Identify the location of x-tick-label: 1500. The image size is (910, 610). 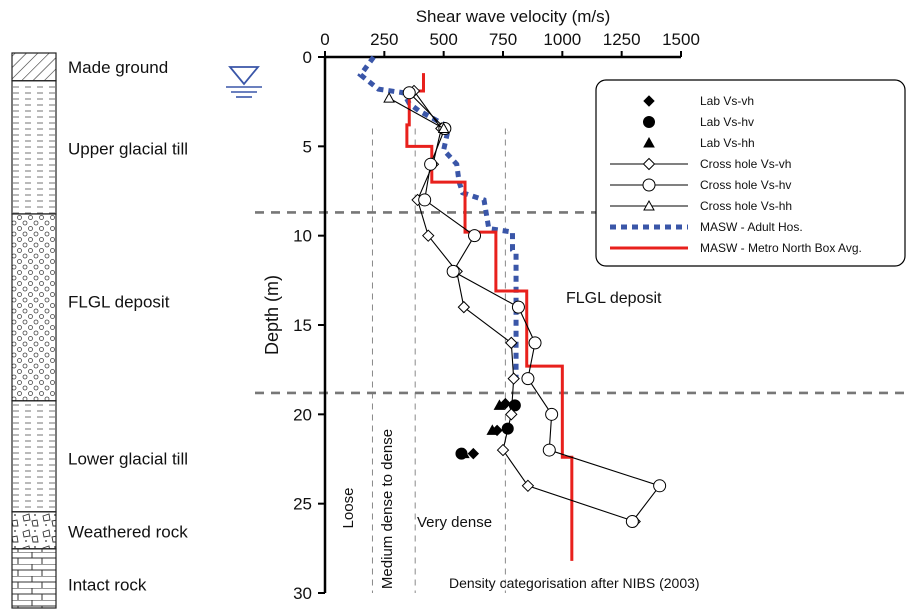
(681, 39).